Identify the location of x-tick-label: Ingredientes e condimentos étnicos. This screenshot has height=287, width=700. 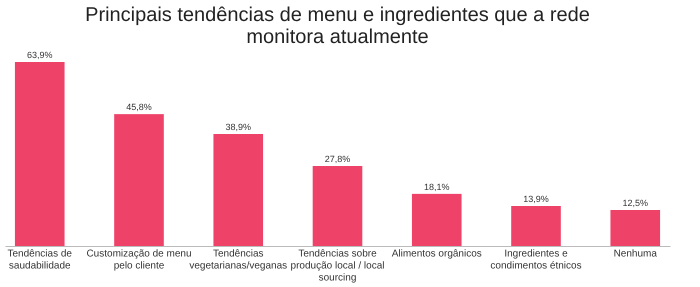
(536, 260).